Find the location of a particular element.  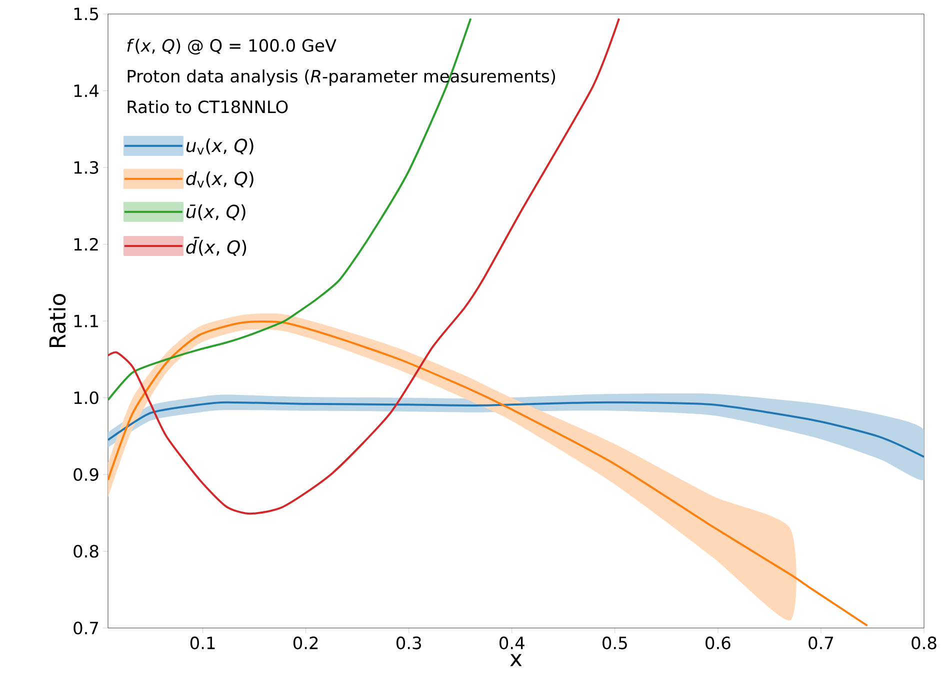

legend-label: d$_{v}$(x, Q) is located at coordinates (220, 179).